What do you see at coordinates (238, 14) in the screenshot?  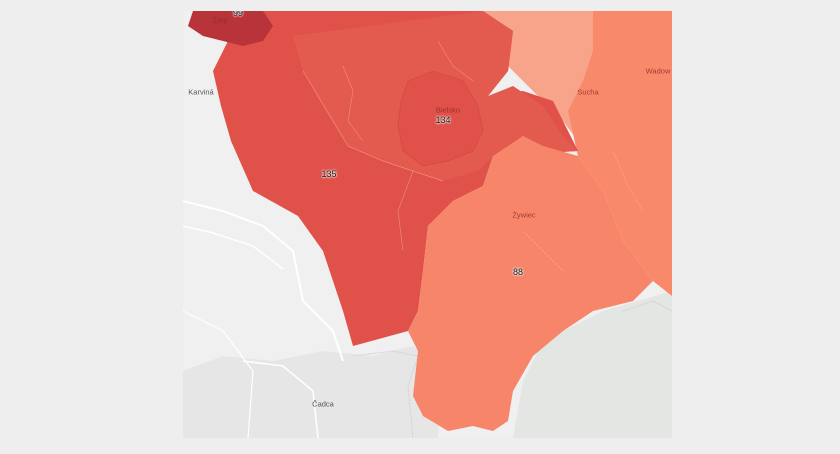 I see `region-value-label: 99` at bounding box center [238, 14].